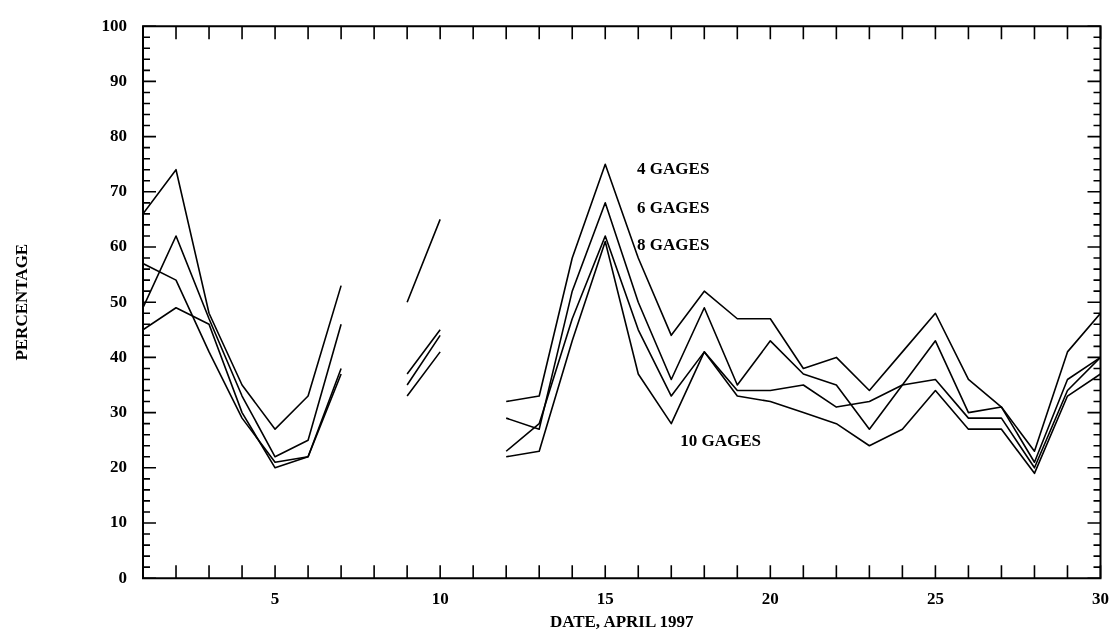 The width and height of the screenshot is (1120, 641). Describe the element at coordinates (118, 80) in the screenshot. I see `y-tick-label: 90` at that location.